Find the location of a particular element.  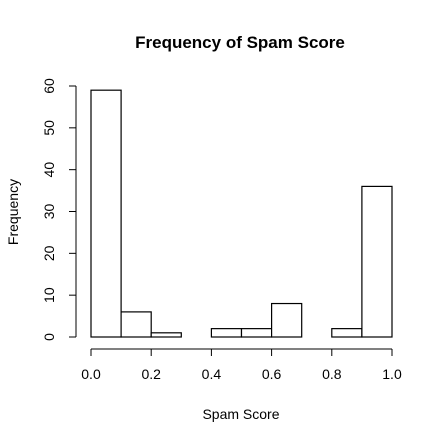

x-axis: 0.0 0.2 0.4 0.6 0.8 1.0 is located at coordinates (241, 365).